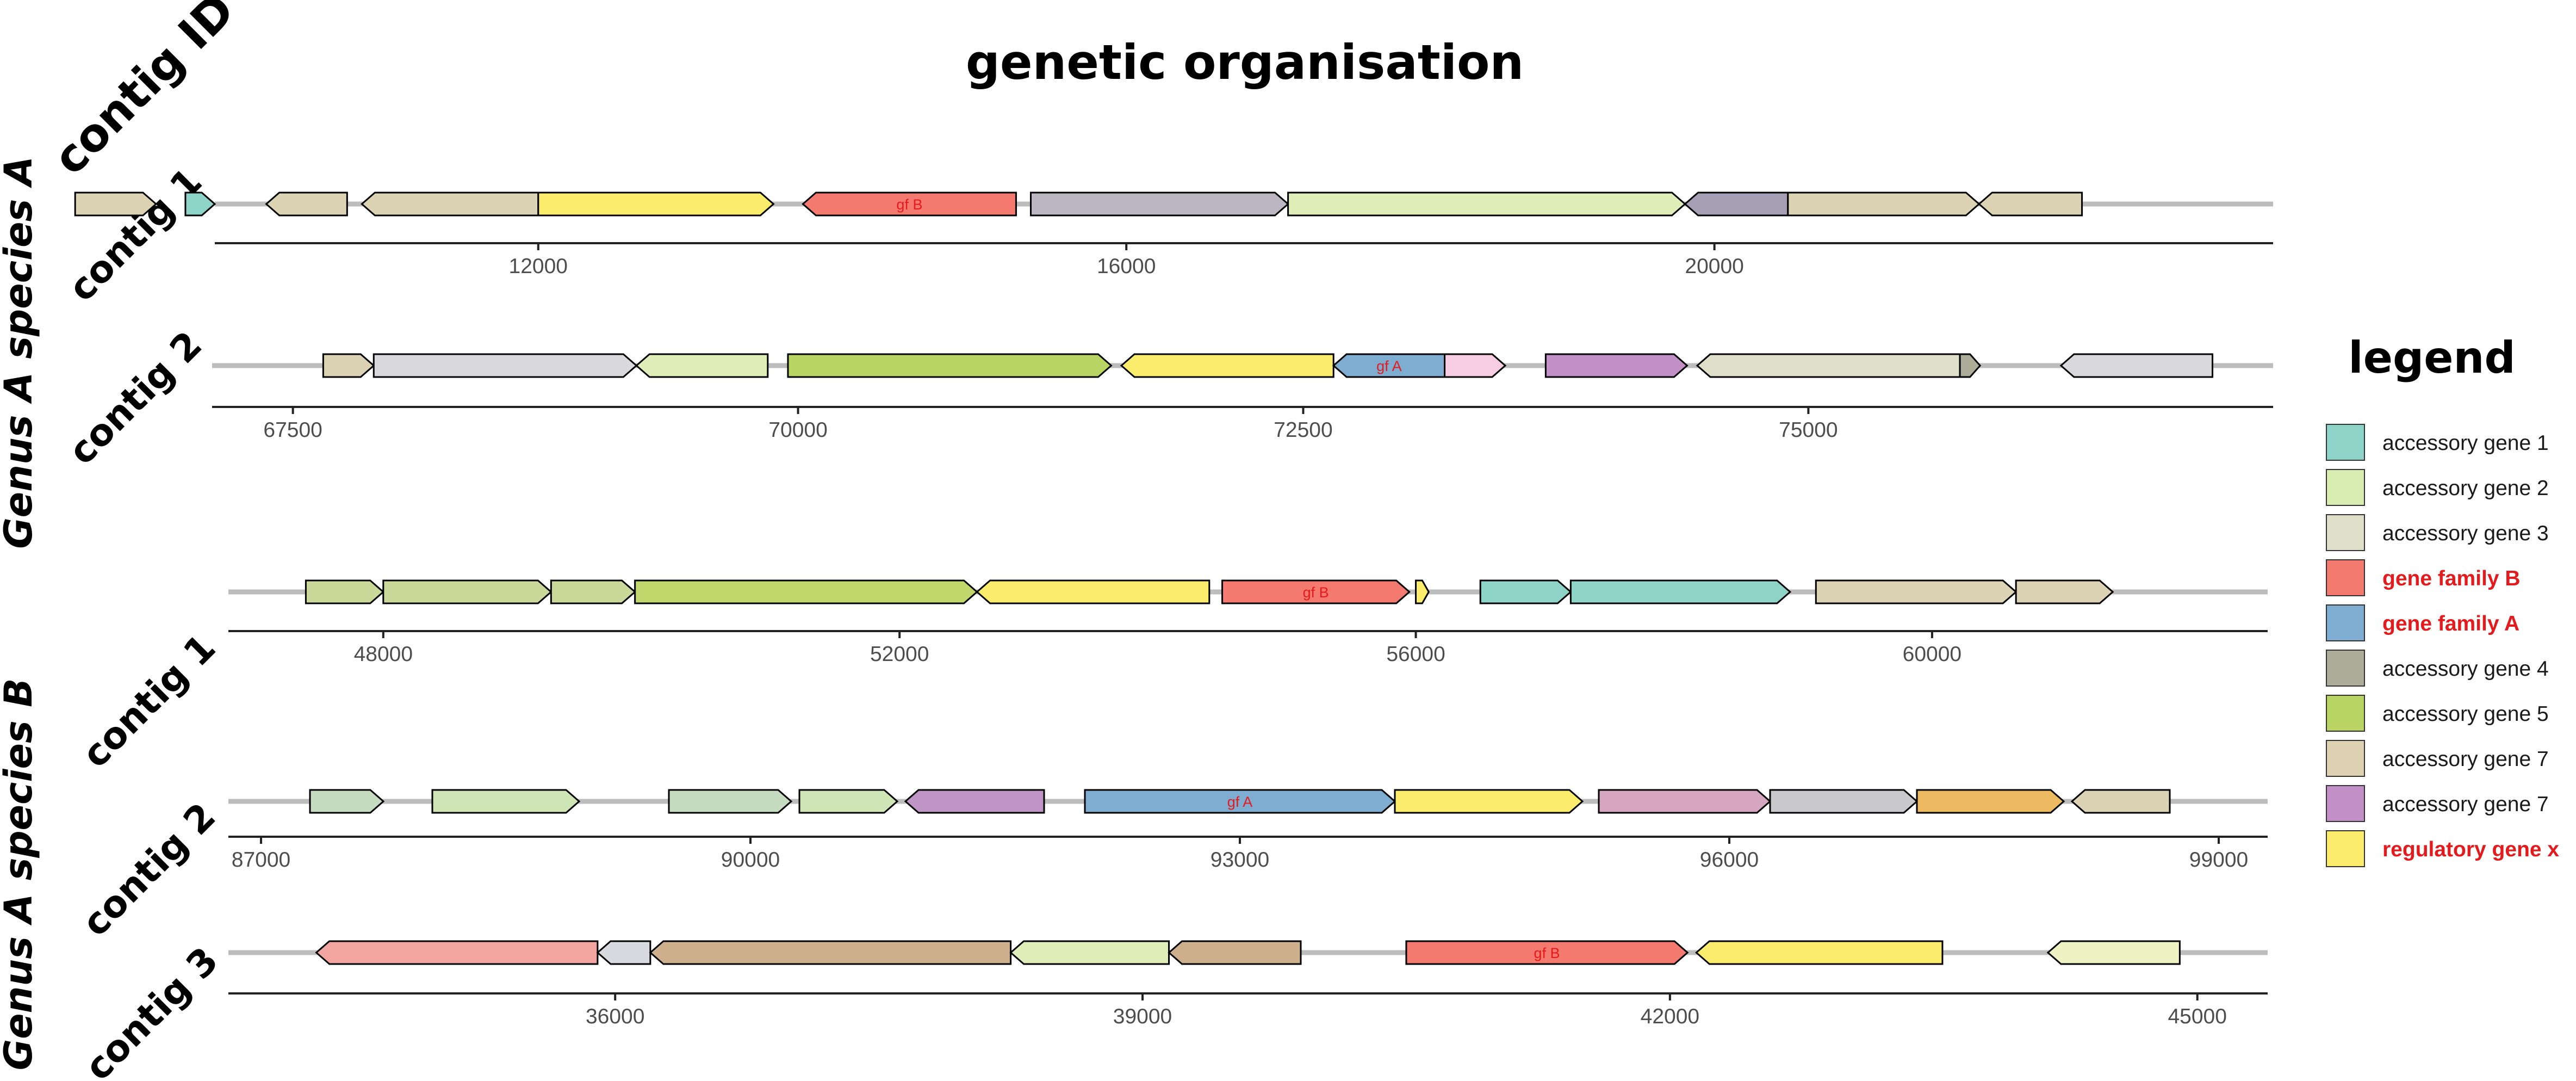  Describe the element at coordinates (2450, 623) in the screenshot. I see `legend-label: gene family A` at that location.